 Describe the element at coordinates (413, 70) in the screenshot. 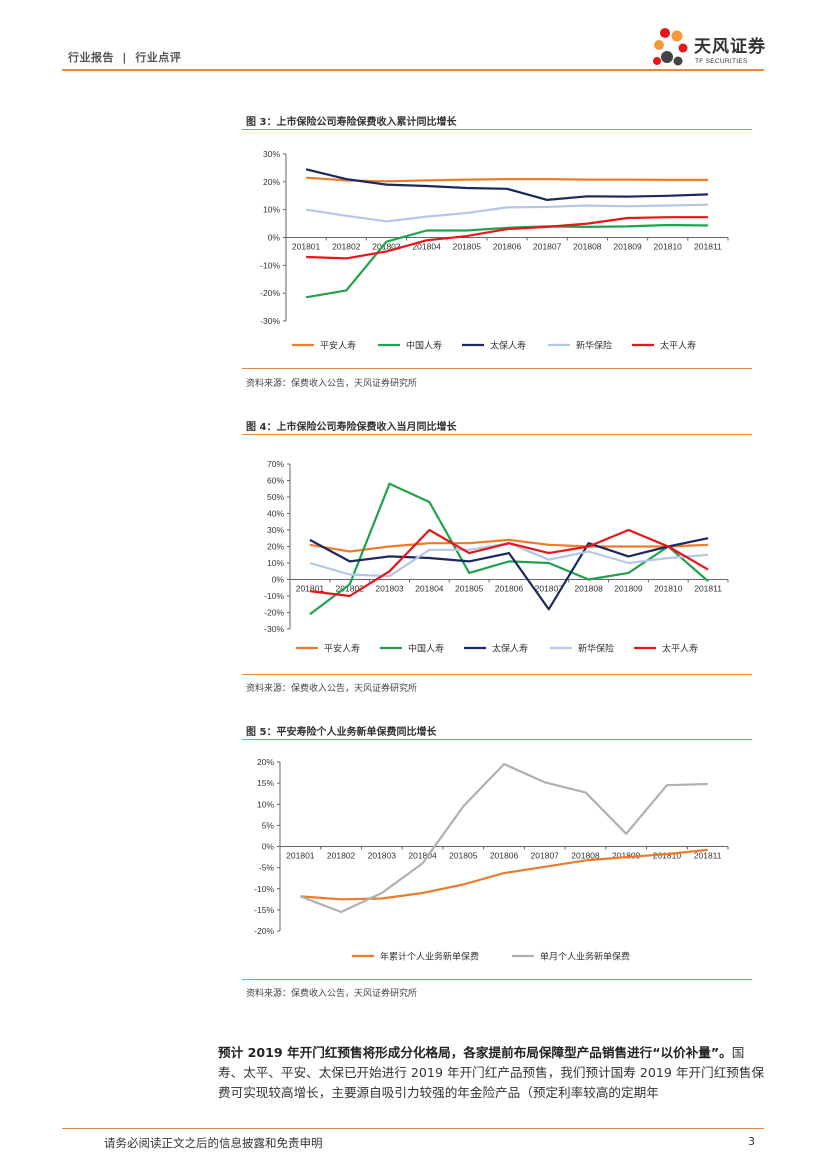

I see `header-rule` at that location.